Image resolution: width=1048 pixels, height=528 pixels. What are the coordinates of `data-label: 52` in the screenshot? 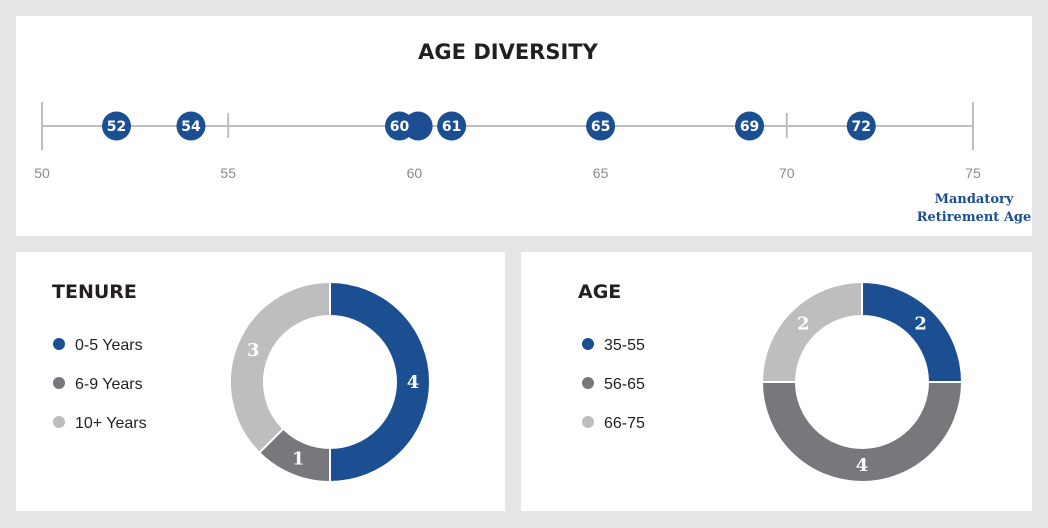 It's located at (116, 127).